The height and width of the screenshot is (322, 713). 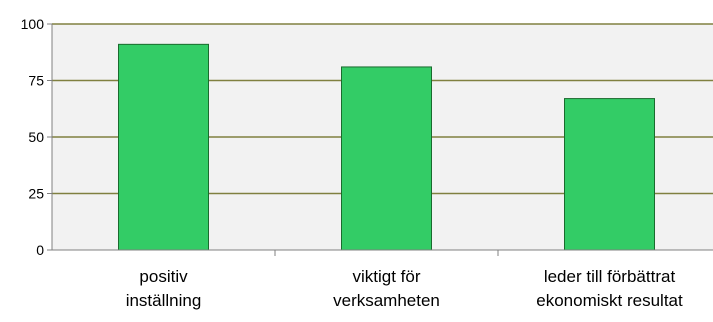 I want to click on x-category-label: positiv, so click(x=163, y=276).